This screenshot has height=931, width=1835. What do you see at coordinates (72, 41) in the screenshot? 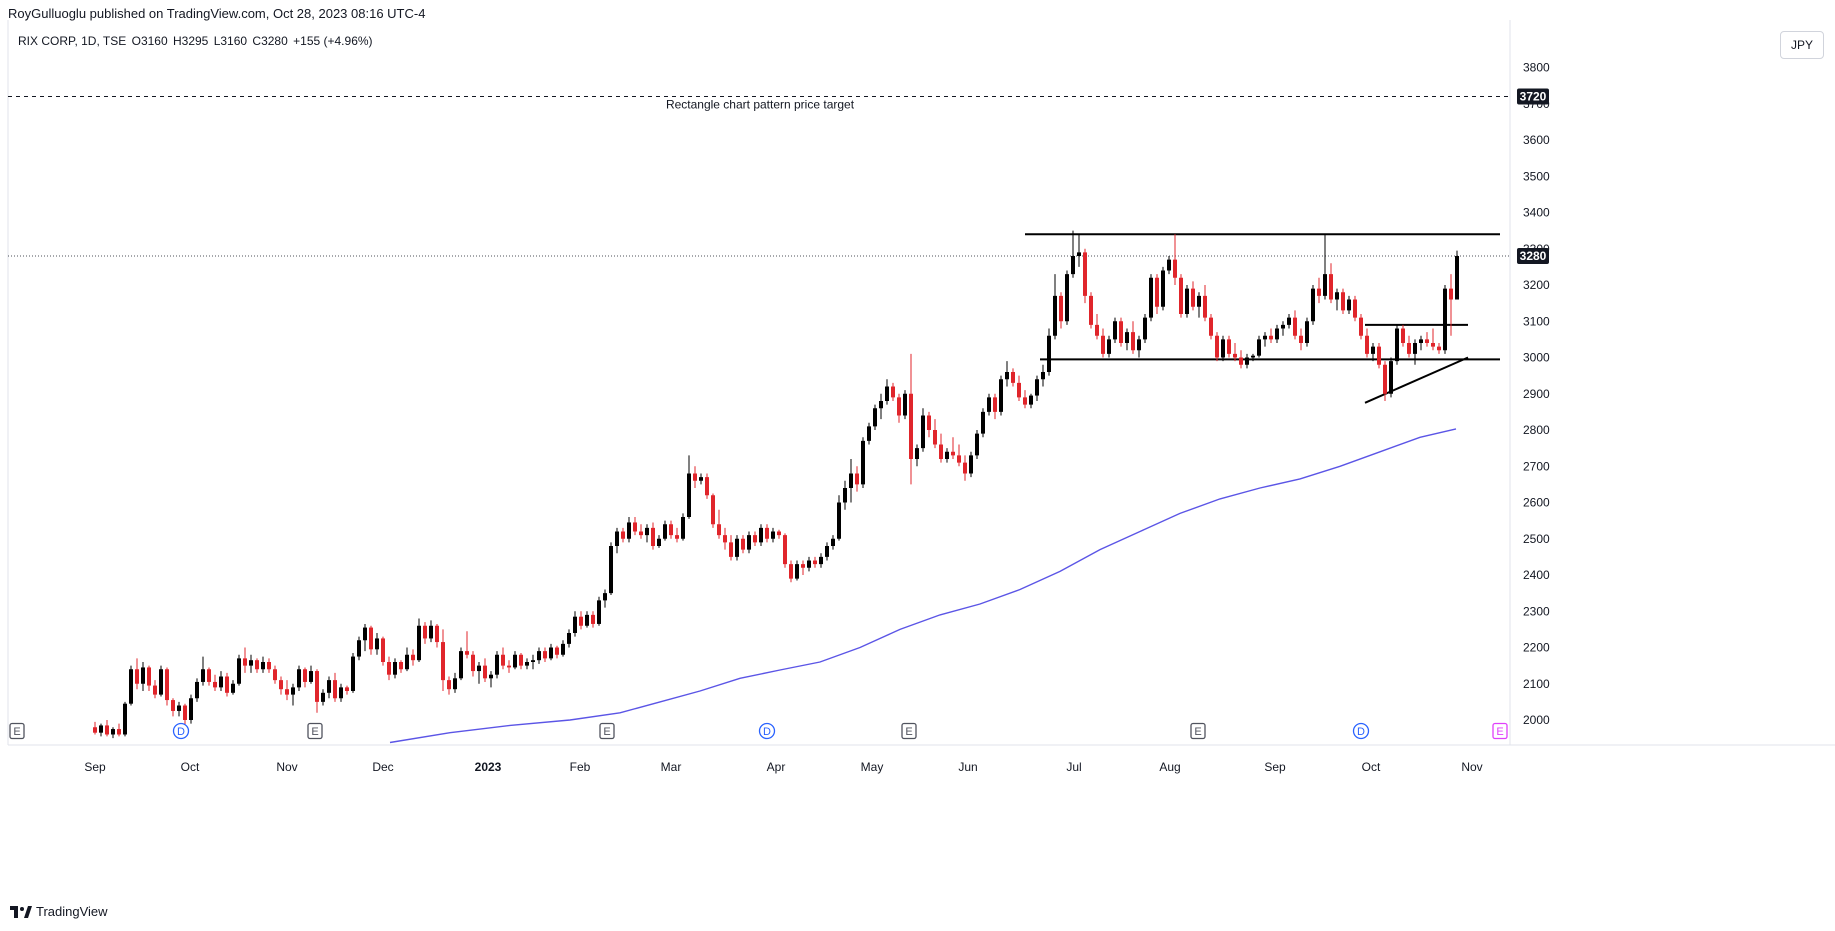
I see `symbol-name: RIX CORP, 1D, TSE` at bounding box center [72, 41].